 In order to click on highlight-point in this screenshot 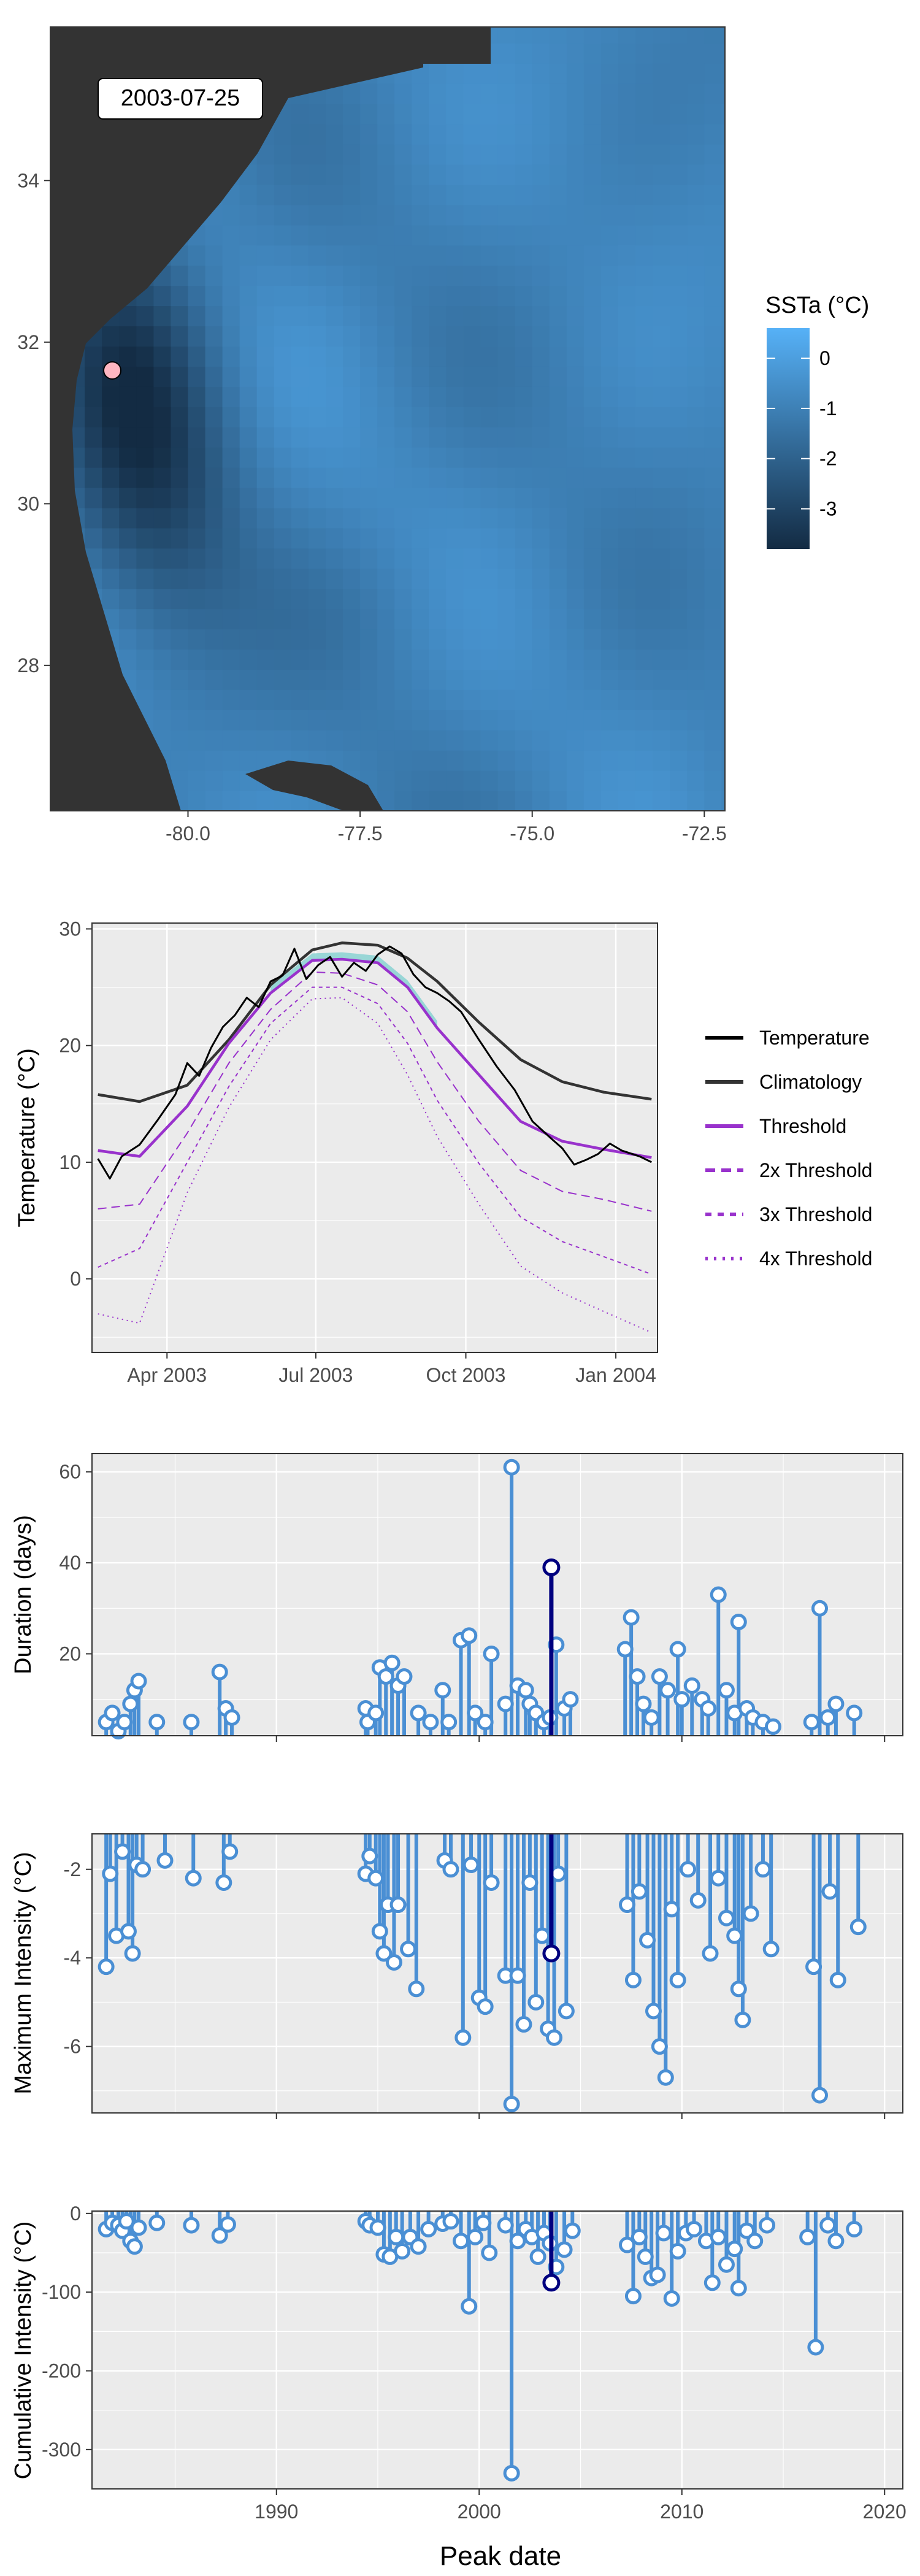, I will do `click(551, 1953)`.